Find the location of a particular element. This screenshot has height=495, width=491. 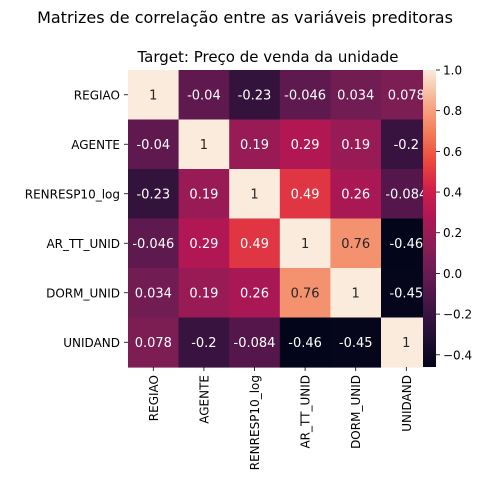

column-tick-label: RENRESP10_log is located at coordinates (255, 422).